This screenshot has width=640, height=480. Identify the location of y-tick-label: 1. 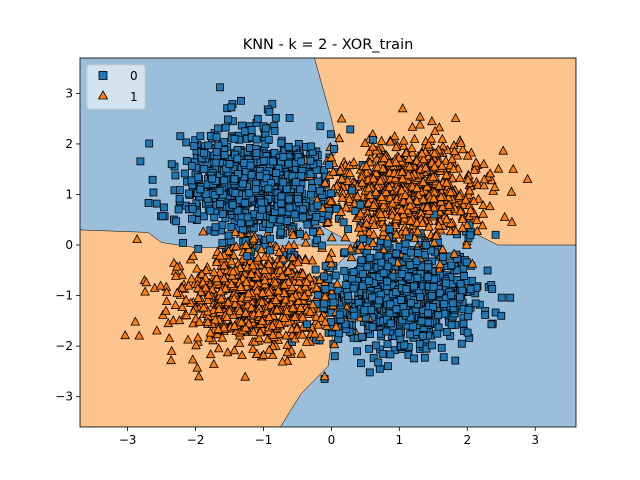
(69, 194).